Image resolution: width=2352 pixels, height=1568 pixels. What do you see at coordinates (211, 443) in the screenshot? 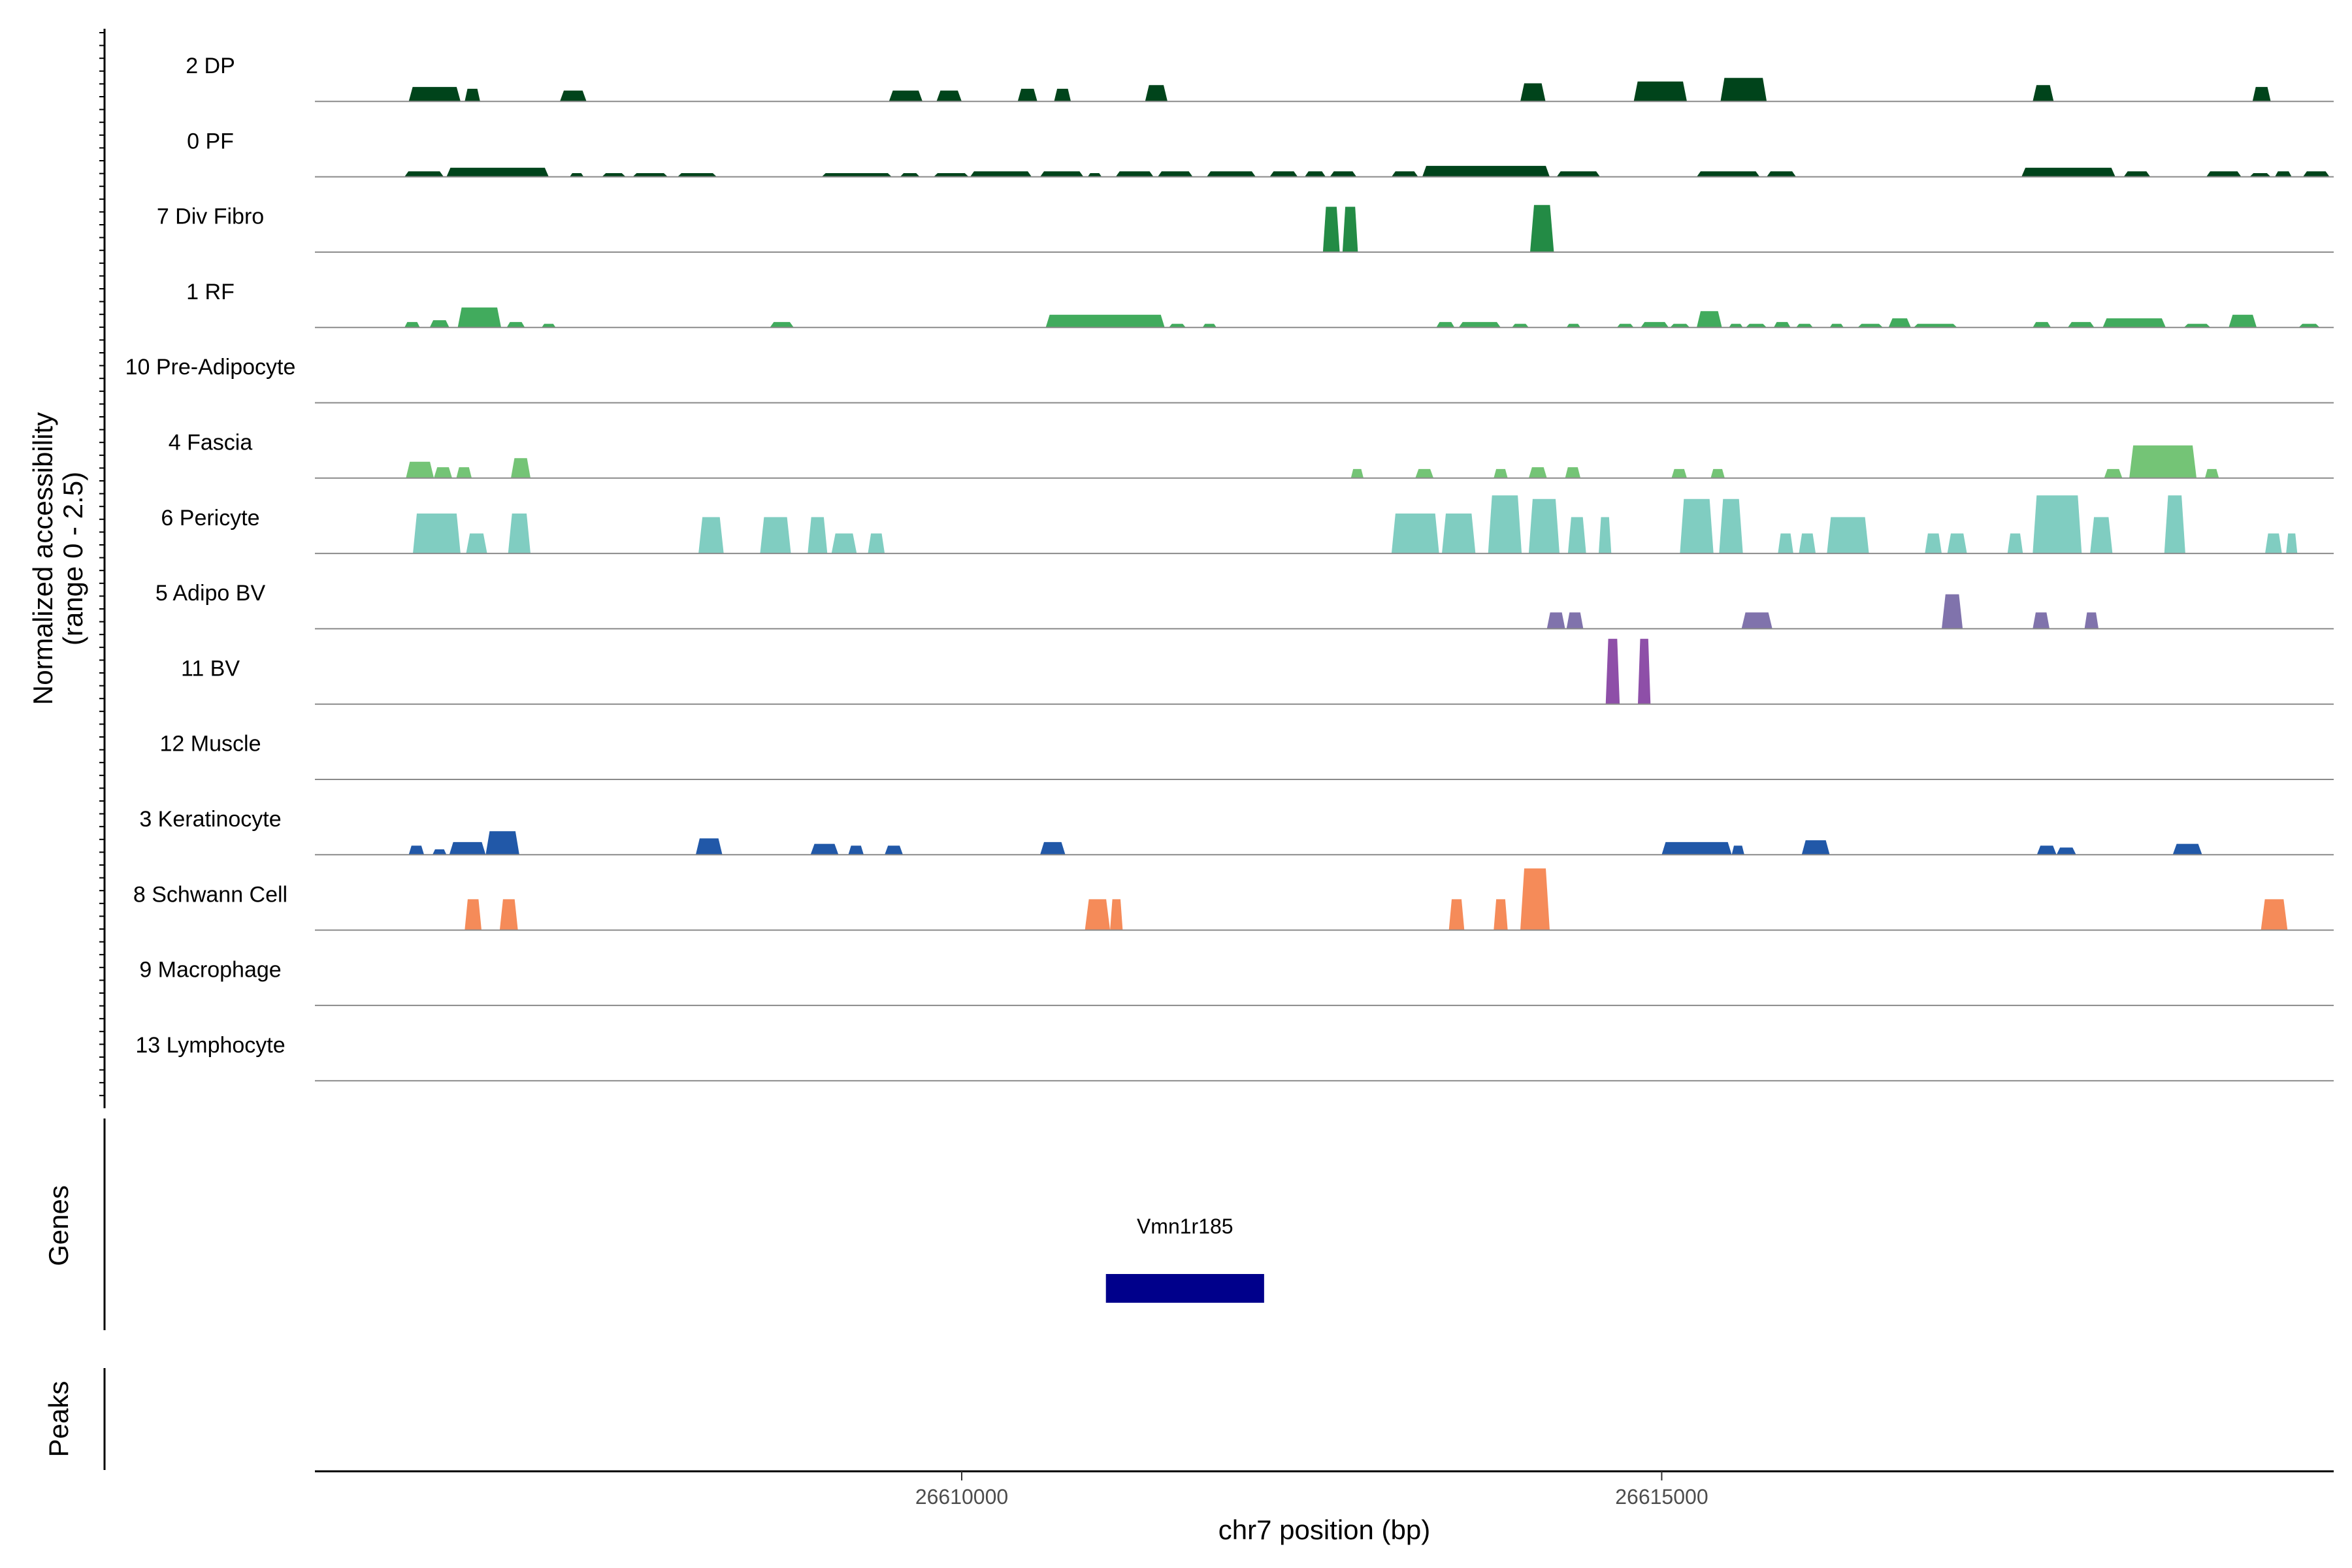
I see `track-label: 4 Fascia` at bounding box center [211, 443].